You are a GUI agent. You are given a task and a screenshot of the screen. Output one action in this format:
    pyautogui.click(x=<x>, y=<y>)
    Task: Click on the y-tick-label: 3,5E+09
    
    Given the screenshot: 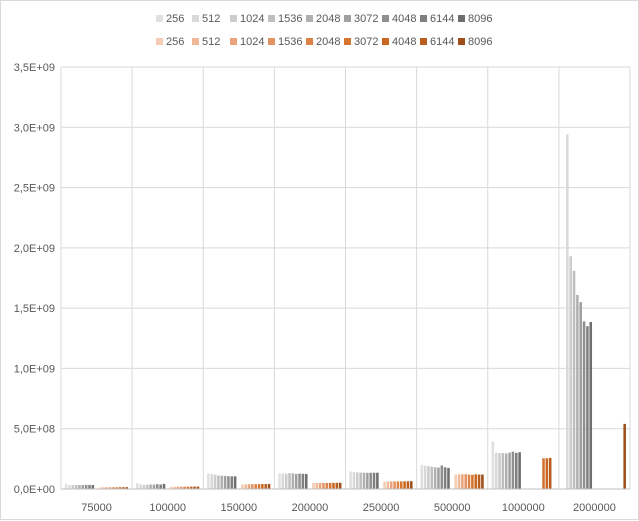 What is the action you would take?
    pyautogui.click(x=34, y=68)
    